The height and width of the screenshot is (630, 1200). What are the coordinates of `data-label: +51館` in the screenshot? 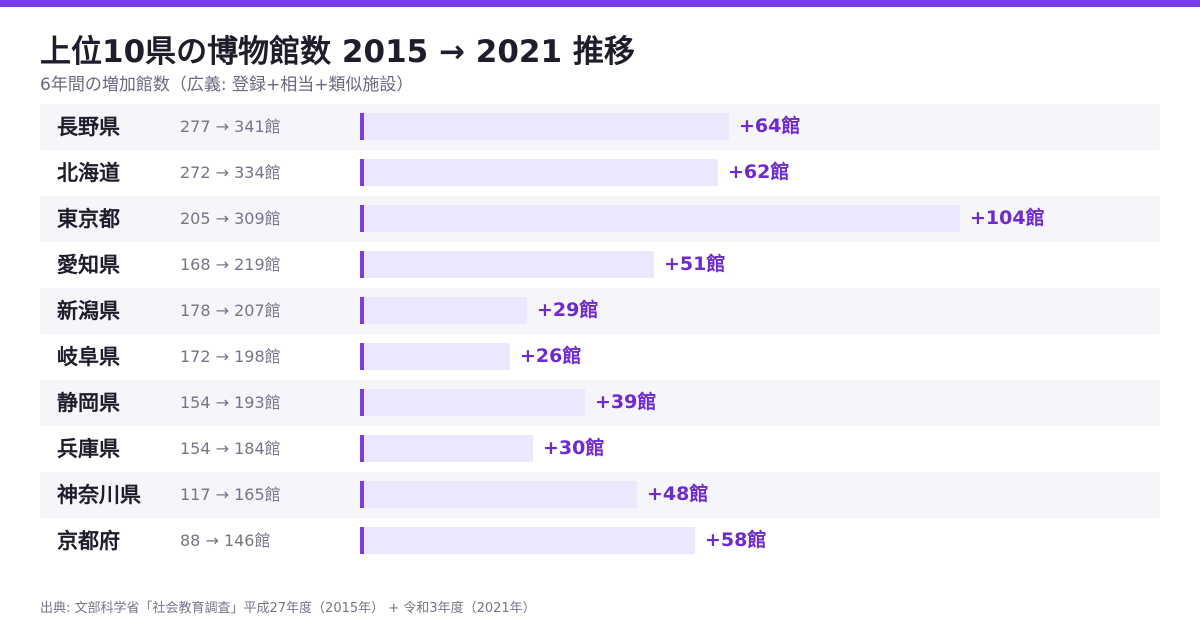 It's located at (695, 264).